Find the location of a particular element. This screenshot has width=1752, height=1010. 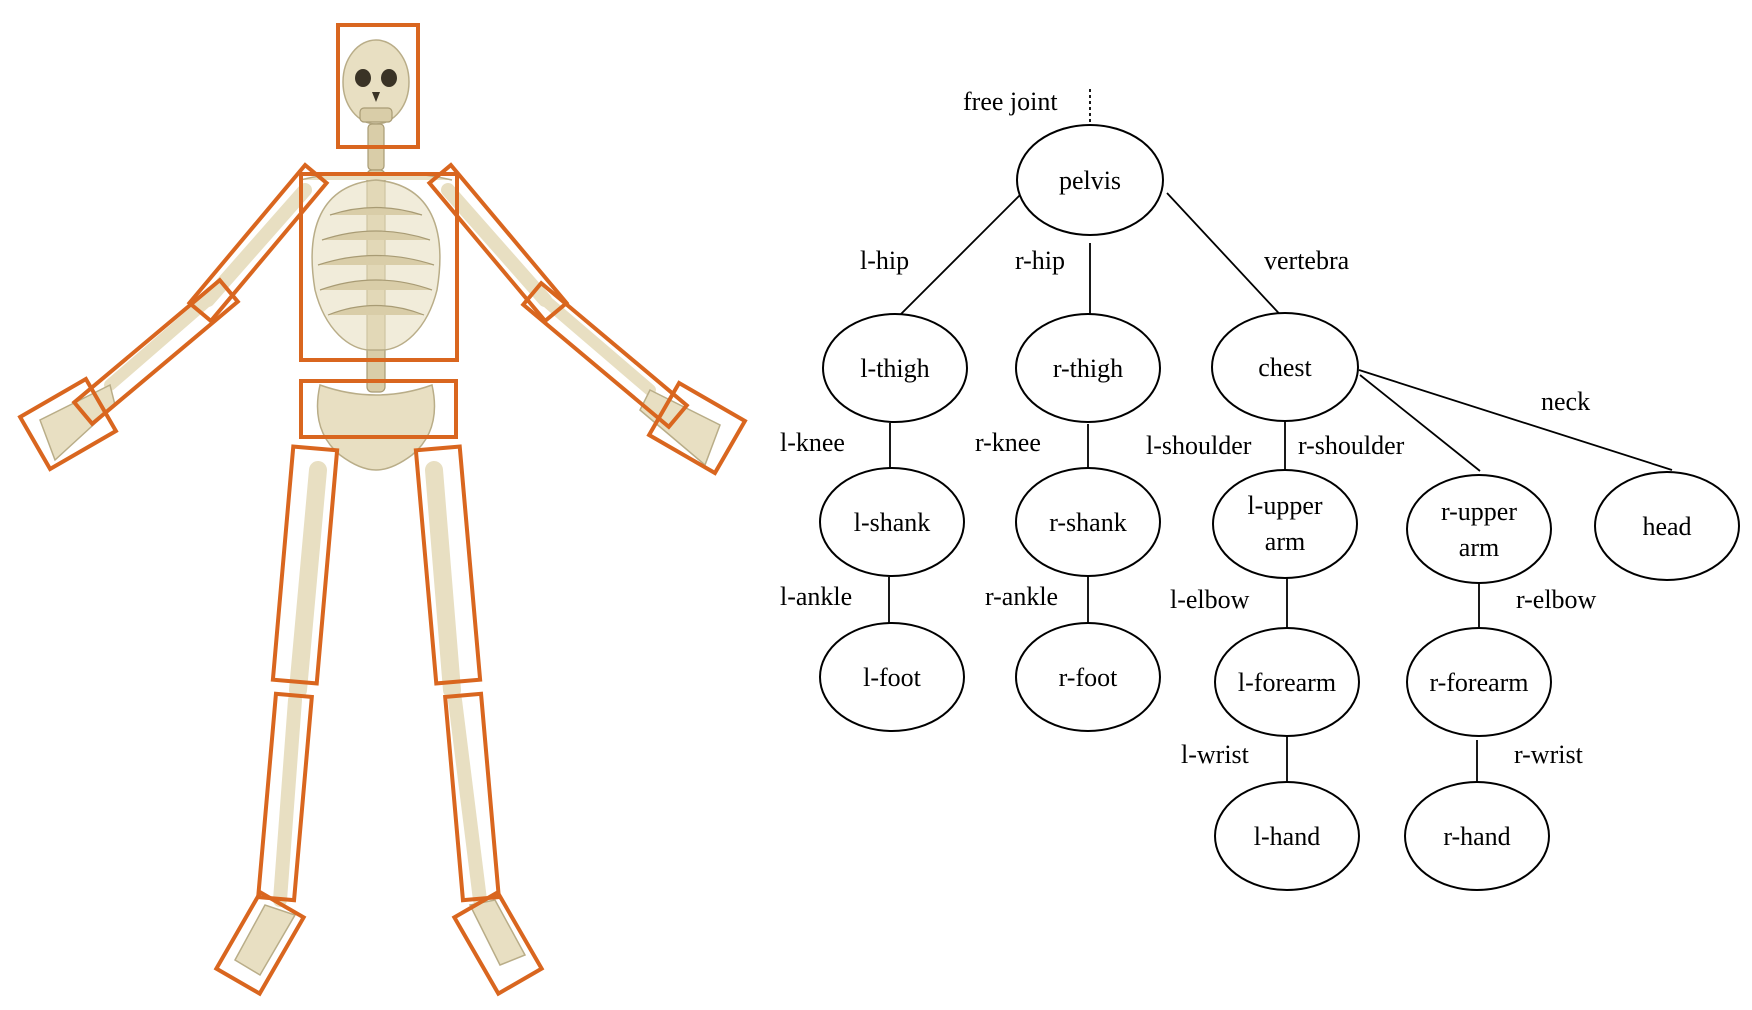

svg-text: r-foot is located at coordinates (1088, 677).